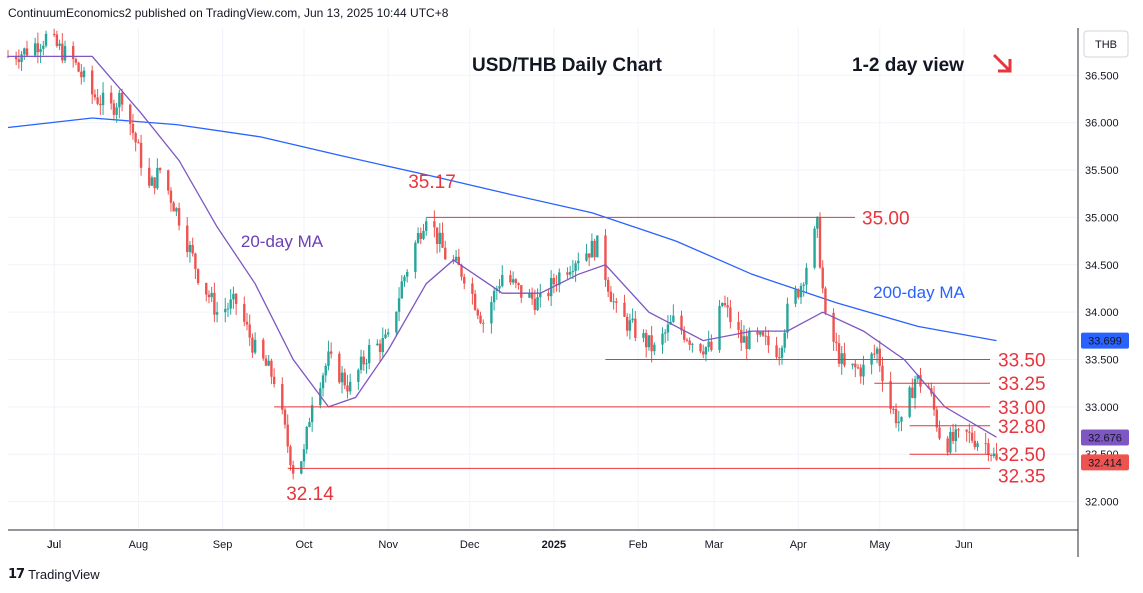  What do you see at coordinates (638, 545) in the screenshot?
I see `x-tick-label: Feb` at bounding box center [638, 545].